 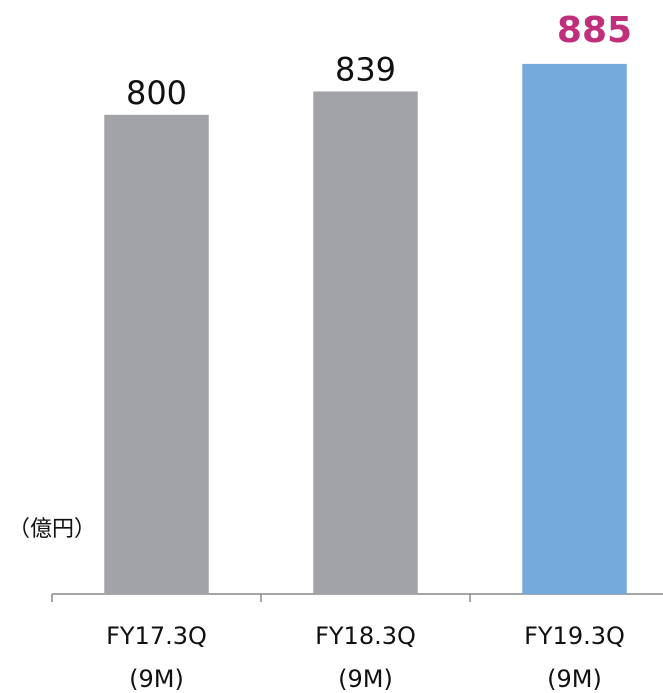 What do you see at coordinates (156, 93) in the screenshot?
I see `value-label: 800` at bounding box center [156, 93].